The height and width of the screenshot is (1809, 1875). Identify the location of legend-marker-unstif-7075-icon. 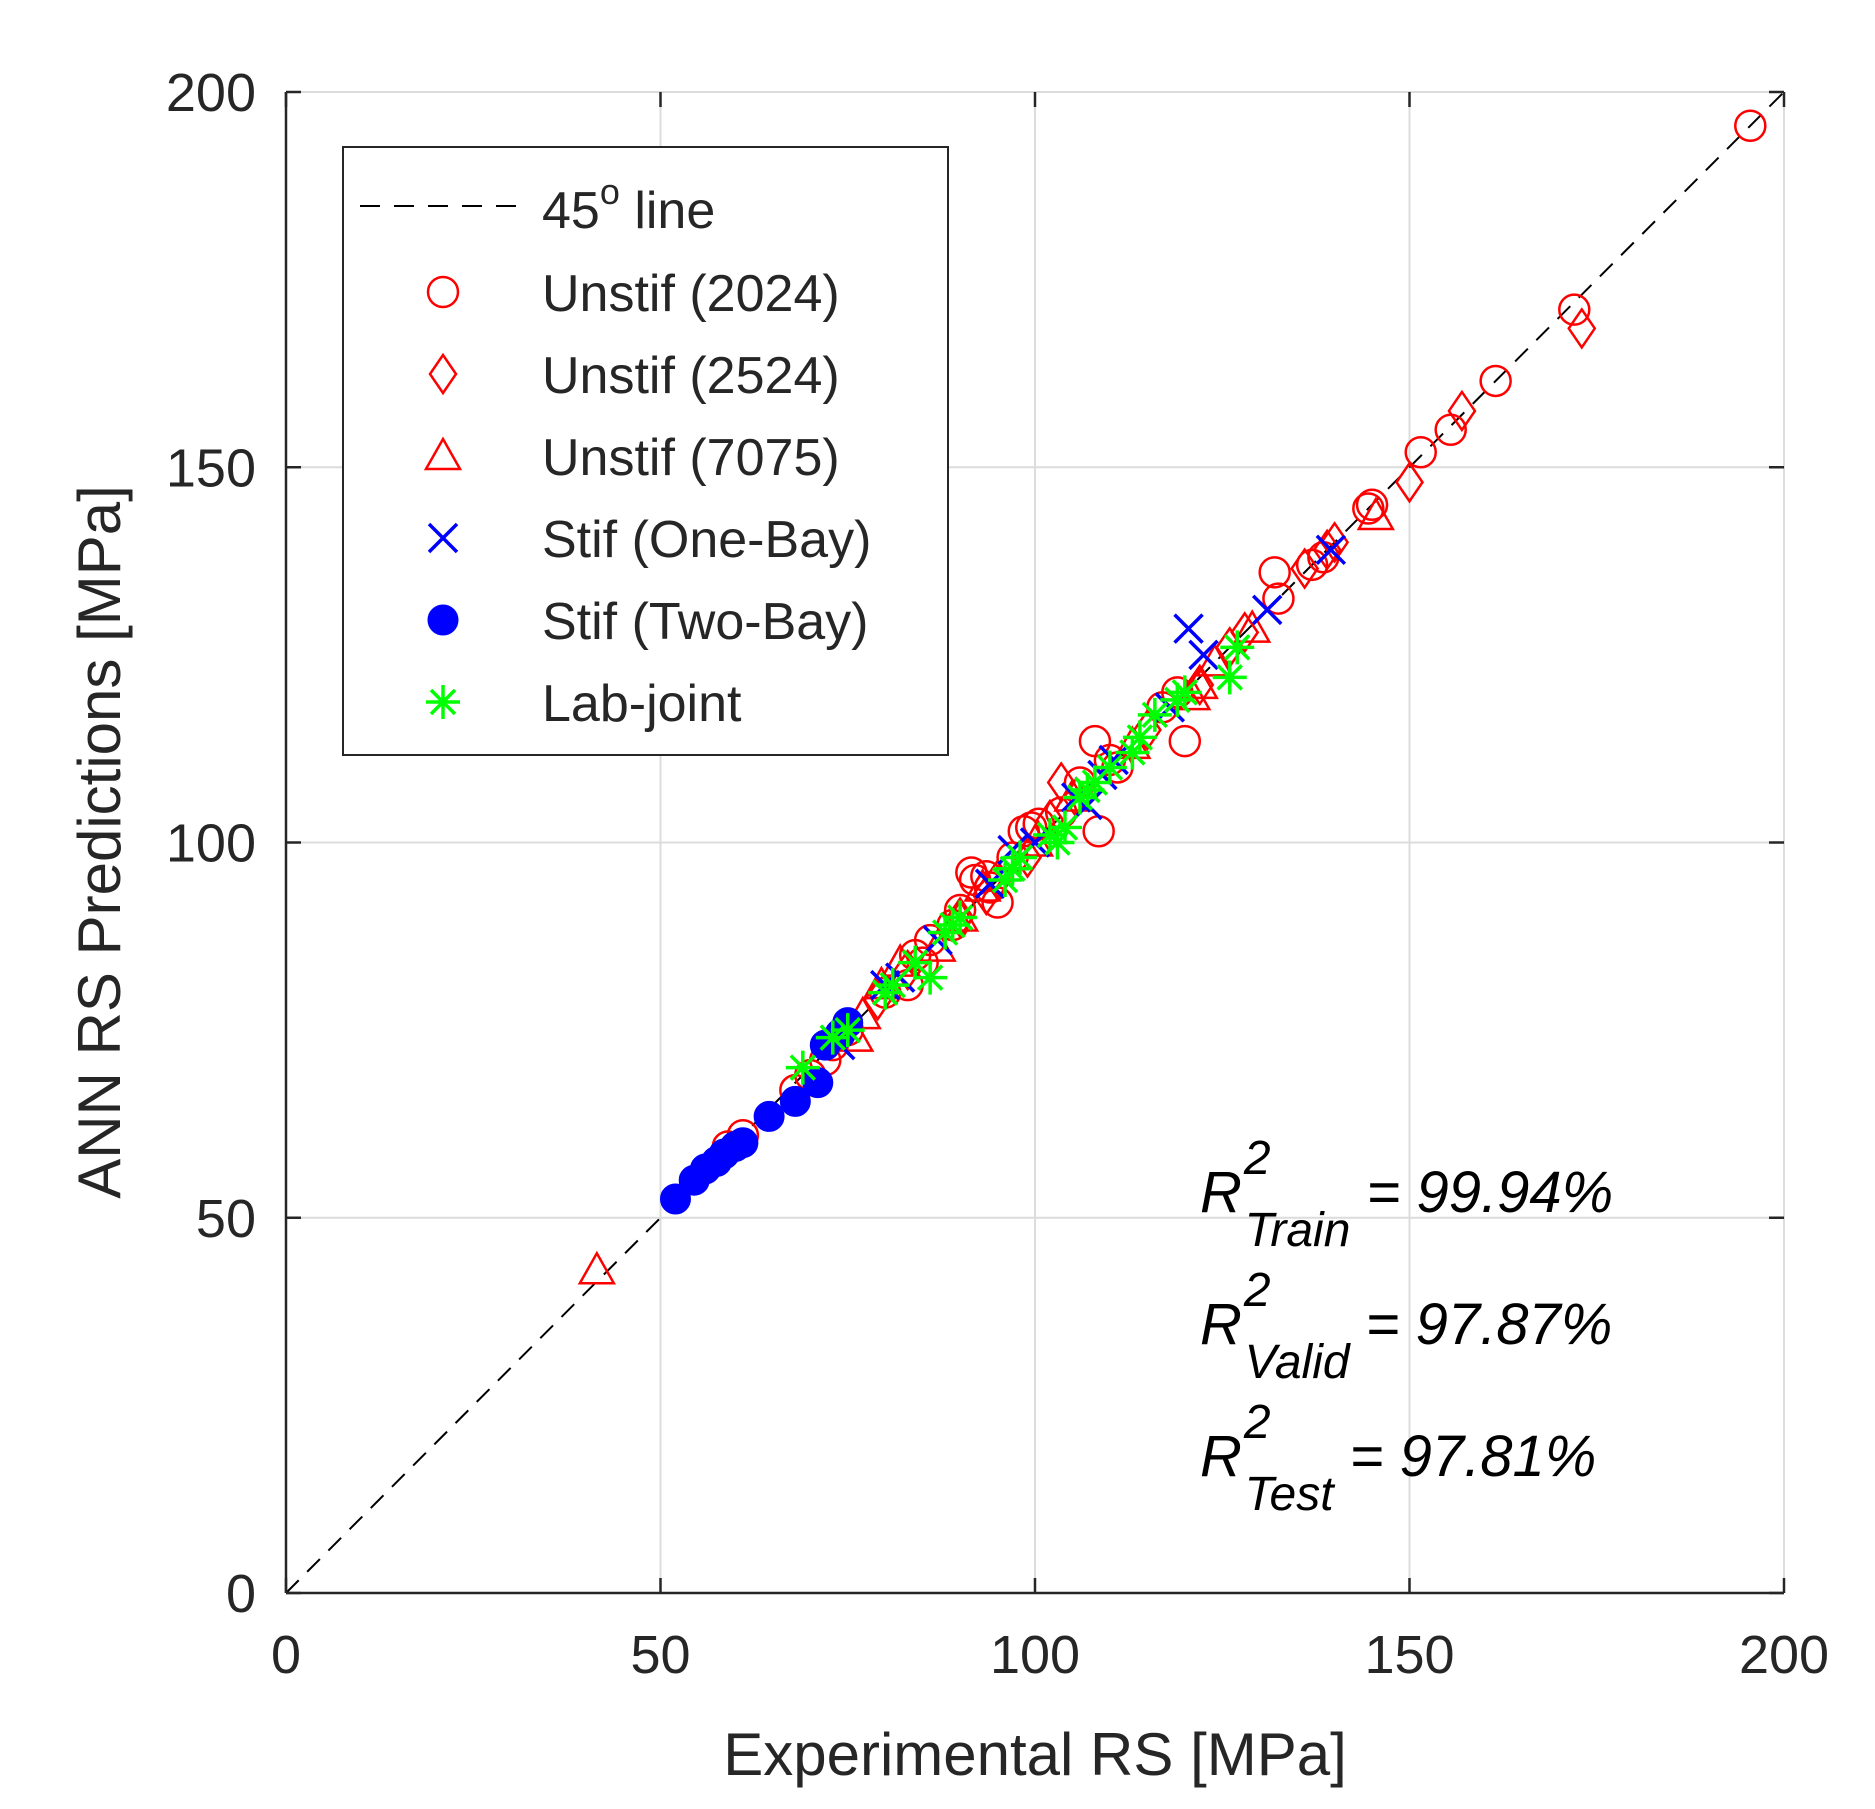
(443, 453).